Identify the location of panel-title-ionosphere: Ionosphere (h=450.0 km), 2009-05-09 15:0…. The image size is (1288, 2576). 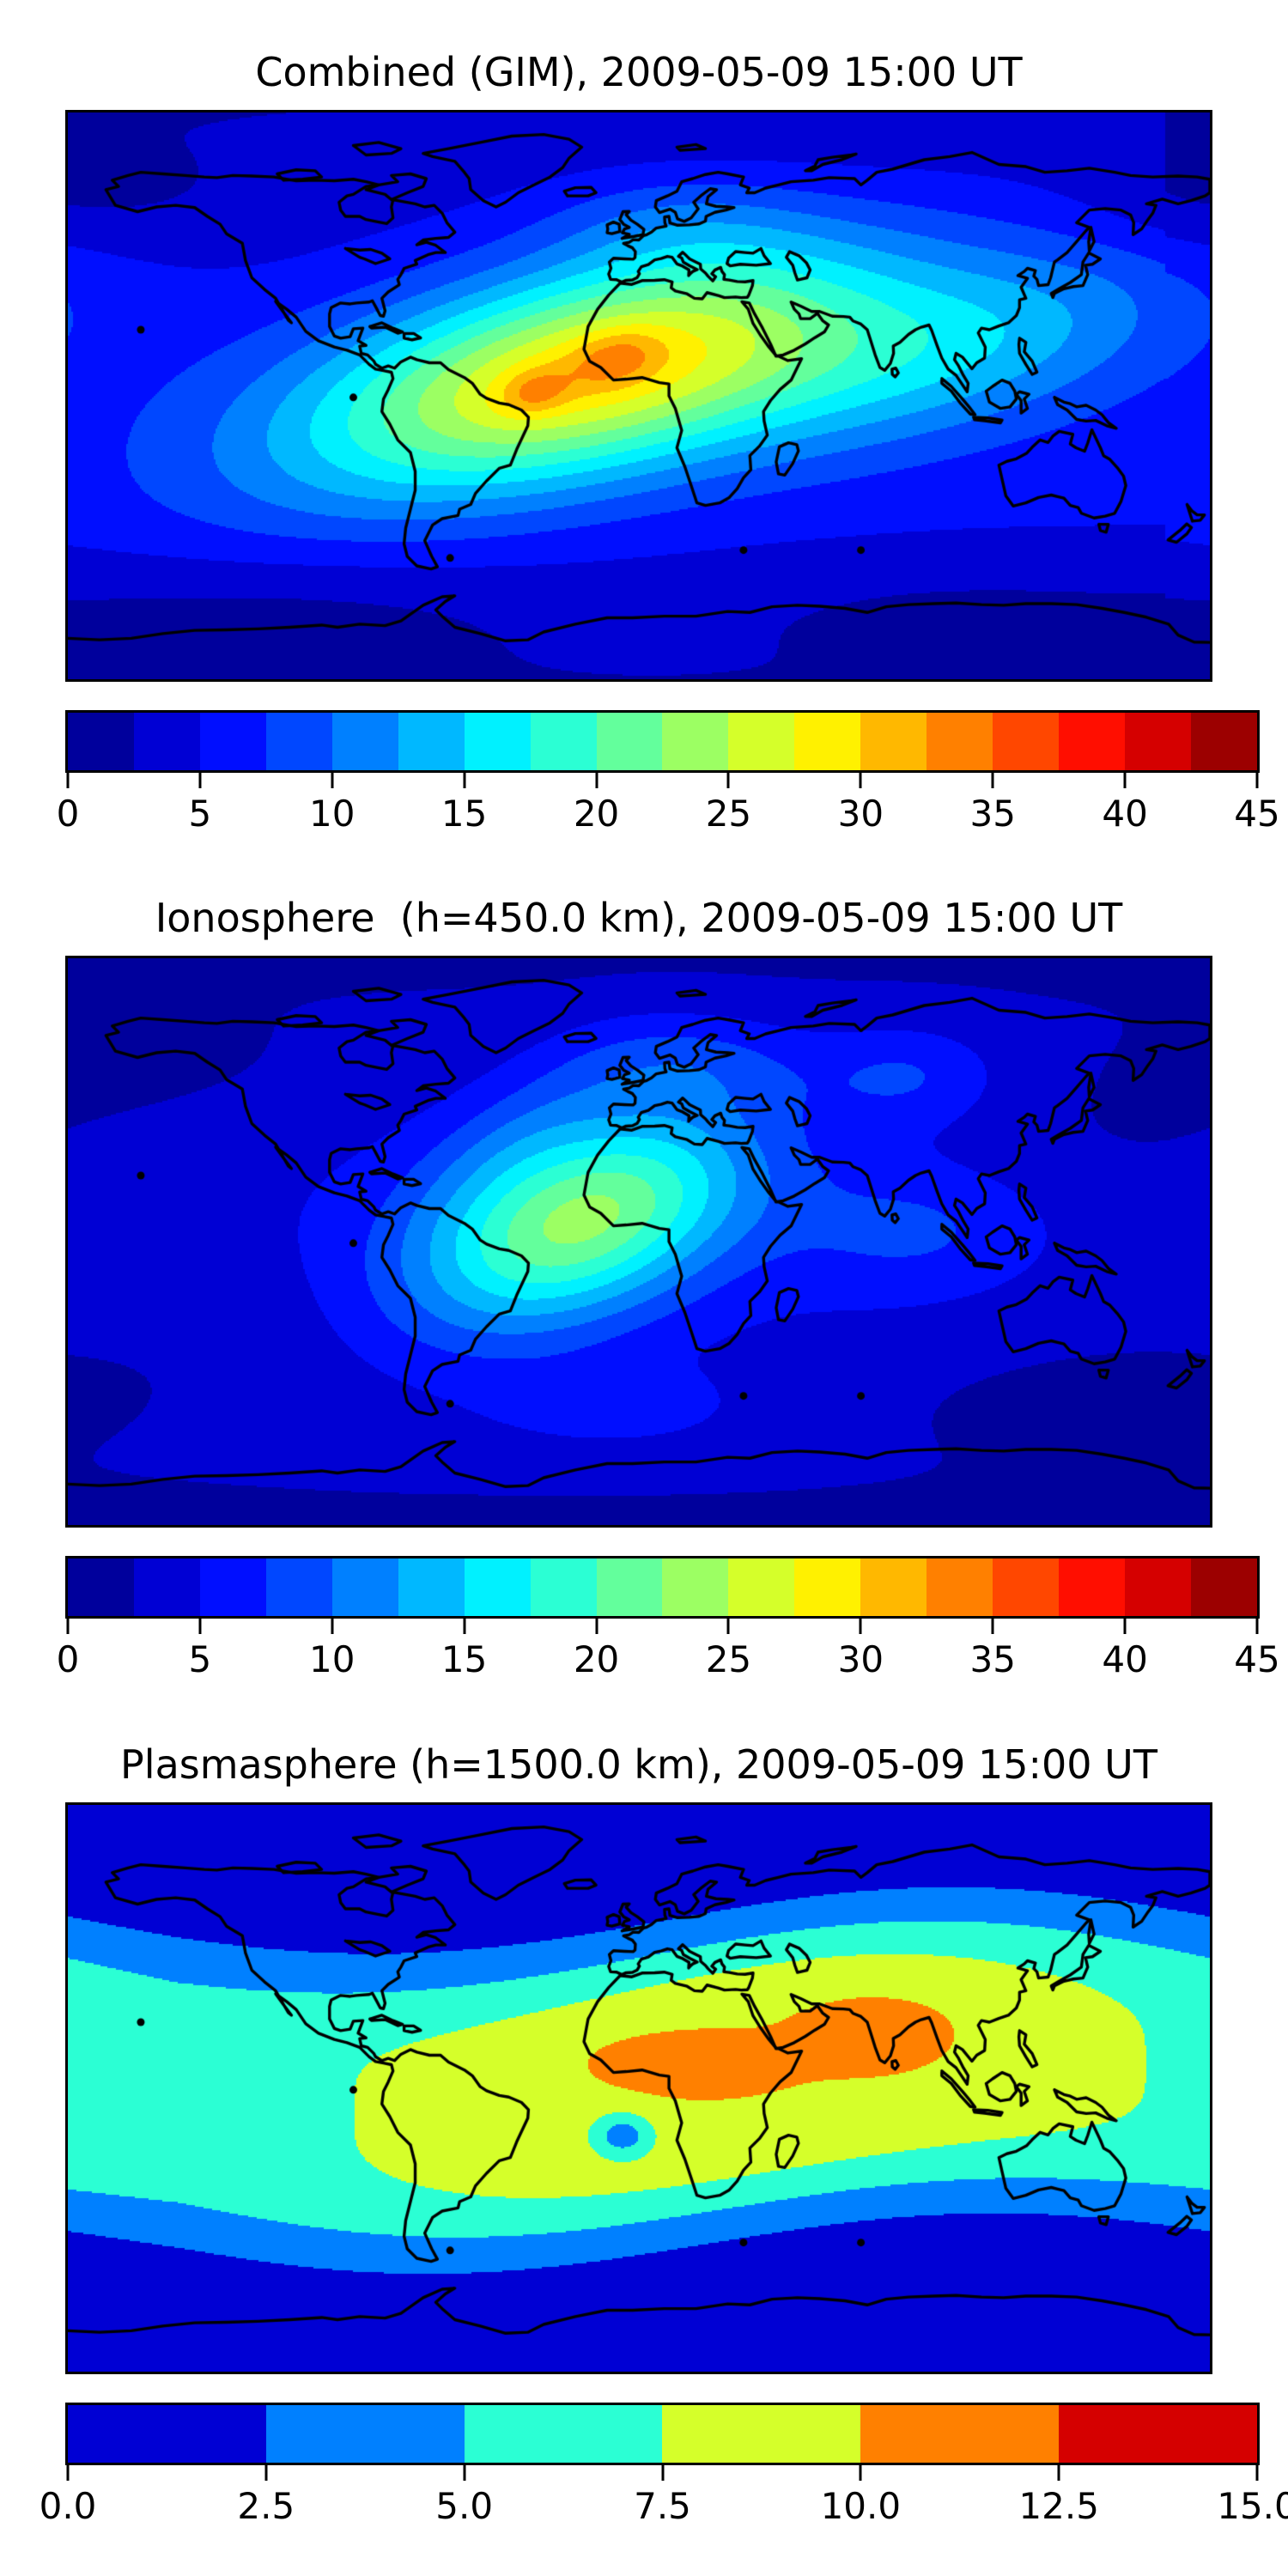
(639, 918).